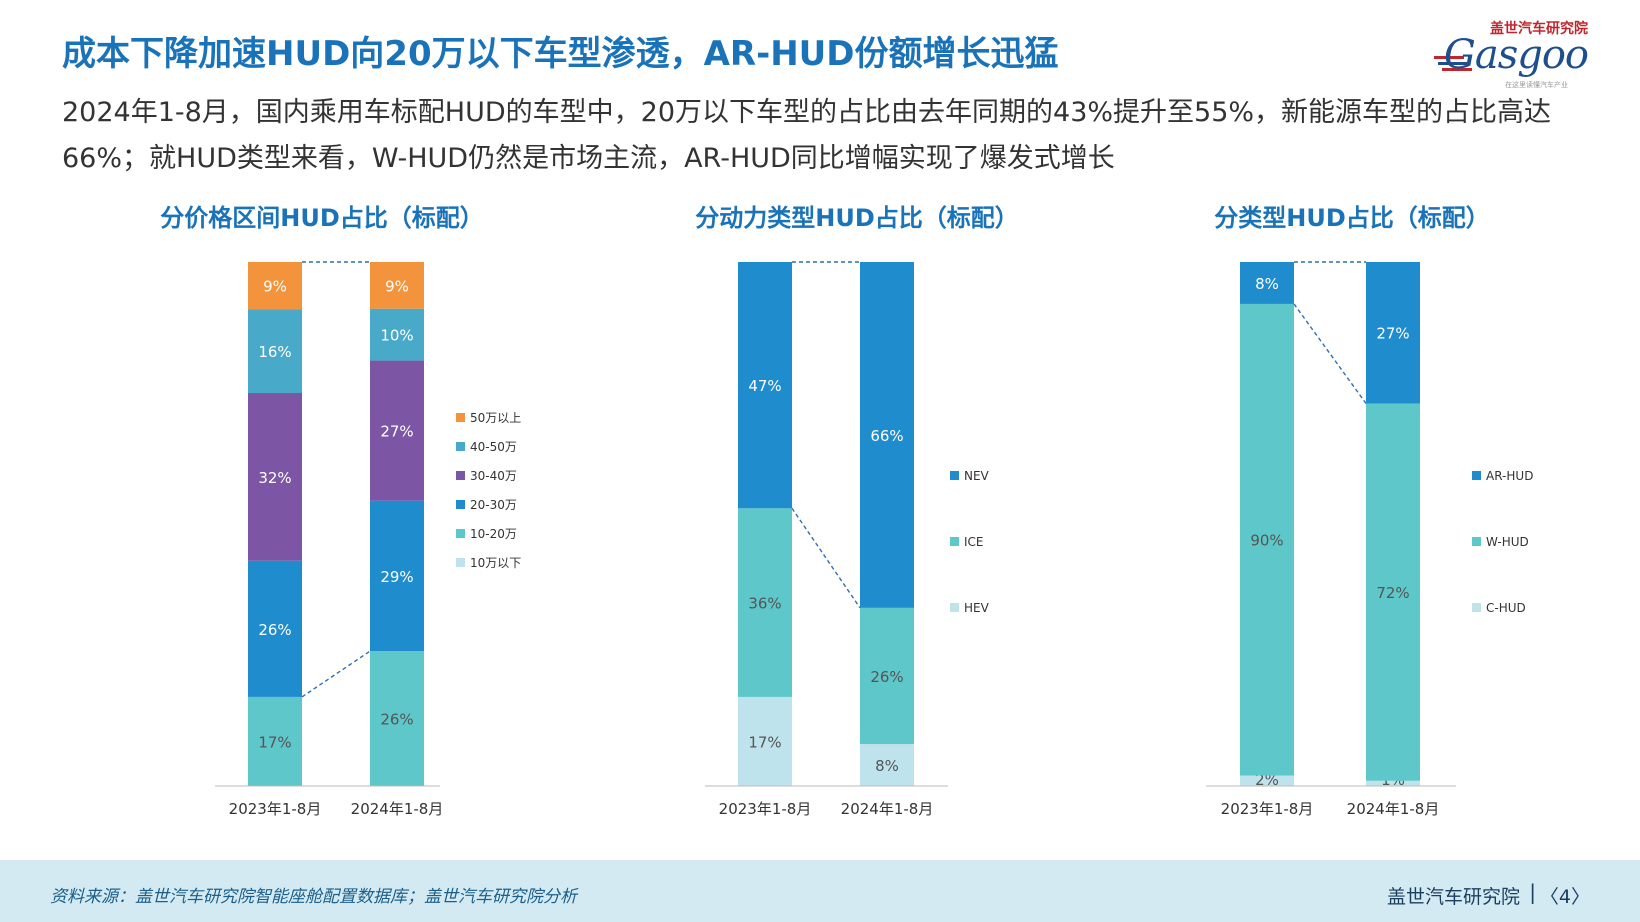  I want to click on data-label: 66%, so click(886, 436).